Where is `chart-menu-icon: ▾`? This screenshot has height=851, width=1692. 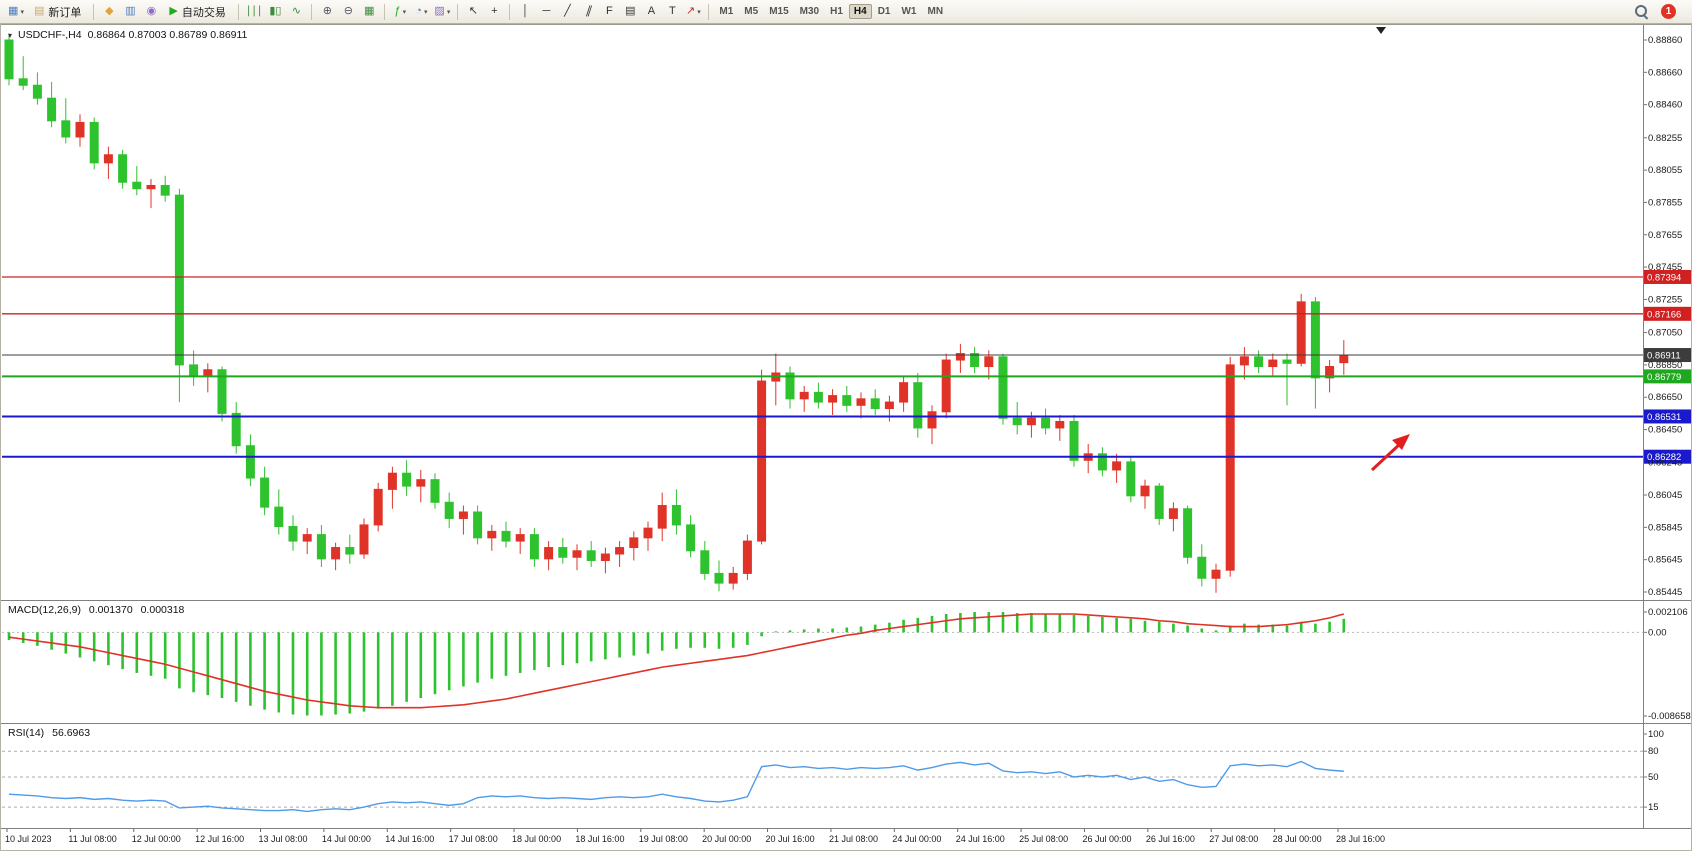 chart-menu-icon: ▾ is located at coordinates (10, 35).